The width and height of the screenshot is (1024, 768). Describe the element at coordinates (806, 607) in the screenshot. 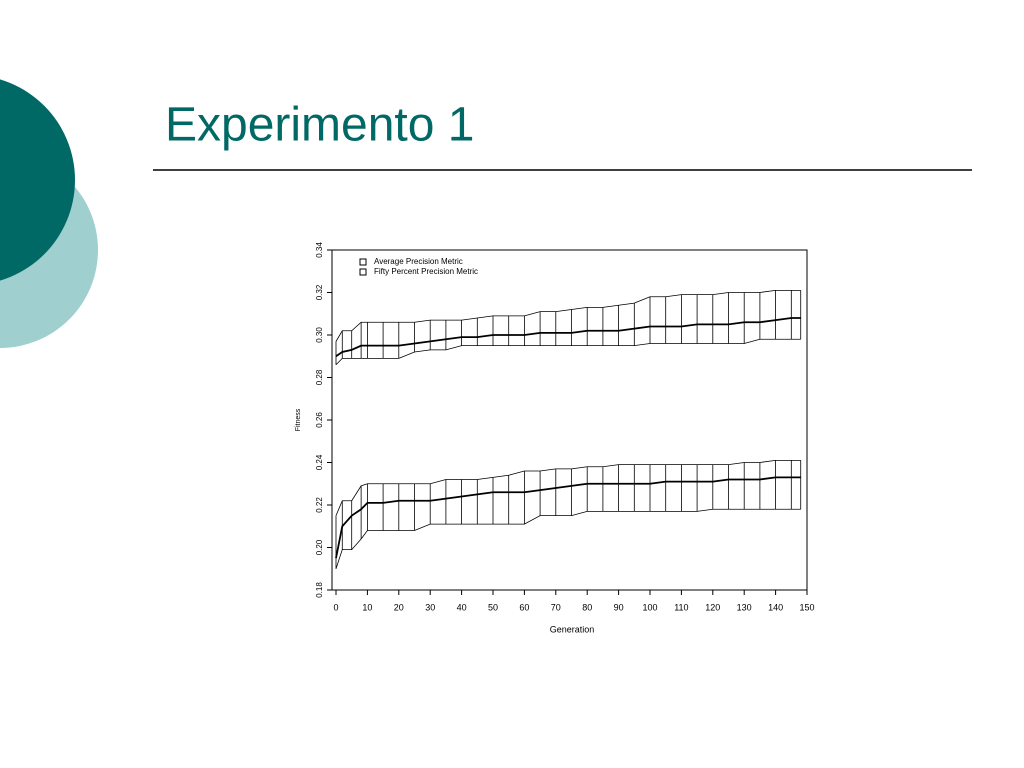

I see `x-tick-label: 150` at that location.